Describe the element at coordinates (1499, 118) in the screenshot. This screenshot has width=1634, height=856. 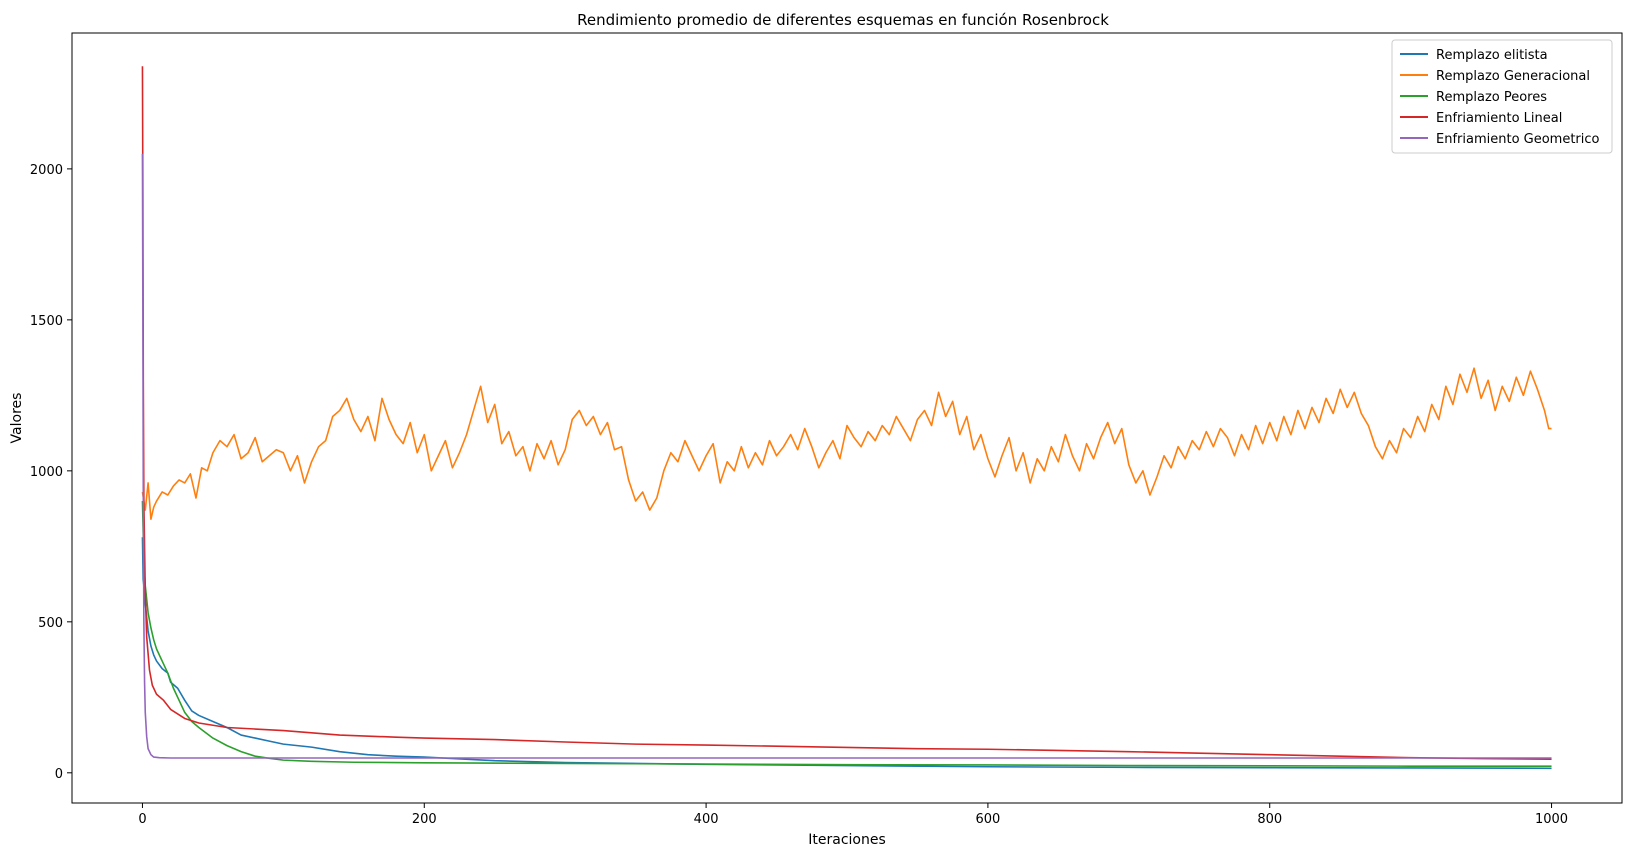
I see `legend-label-3: Enfriamiento Lineal` at that location.